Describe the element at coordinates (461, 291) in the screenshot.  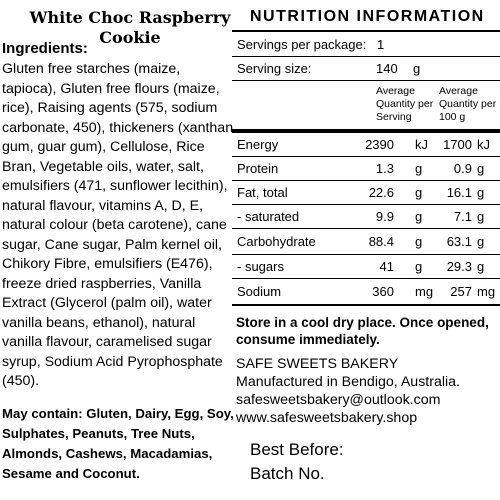
I see `per-100g-value: 257` at that location.